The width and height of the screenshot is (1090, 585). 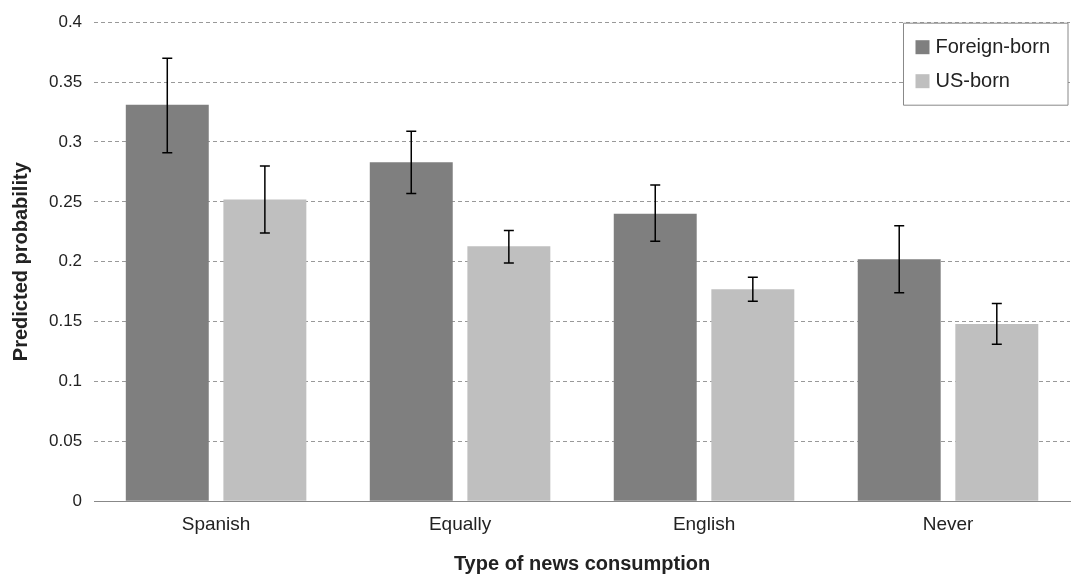 What do you see at coordinates (460, 523) in the screenshot?
I see `x-tick-label: Equally` at bounding box center [460, 523].